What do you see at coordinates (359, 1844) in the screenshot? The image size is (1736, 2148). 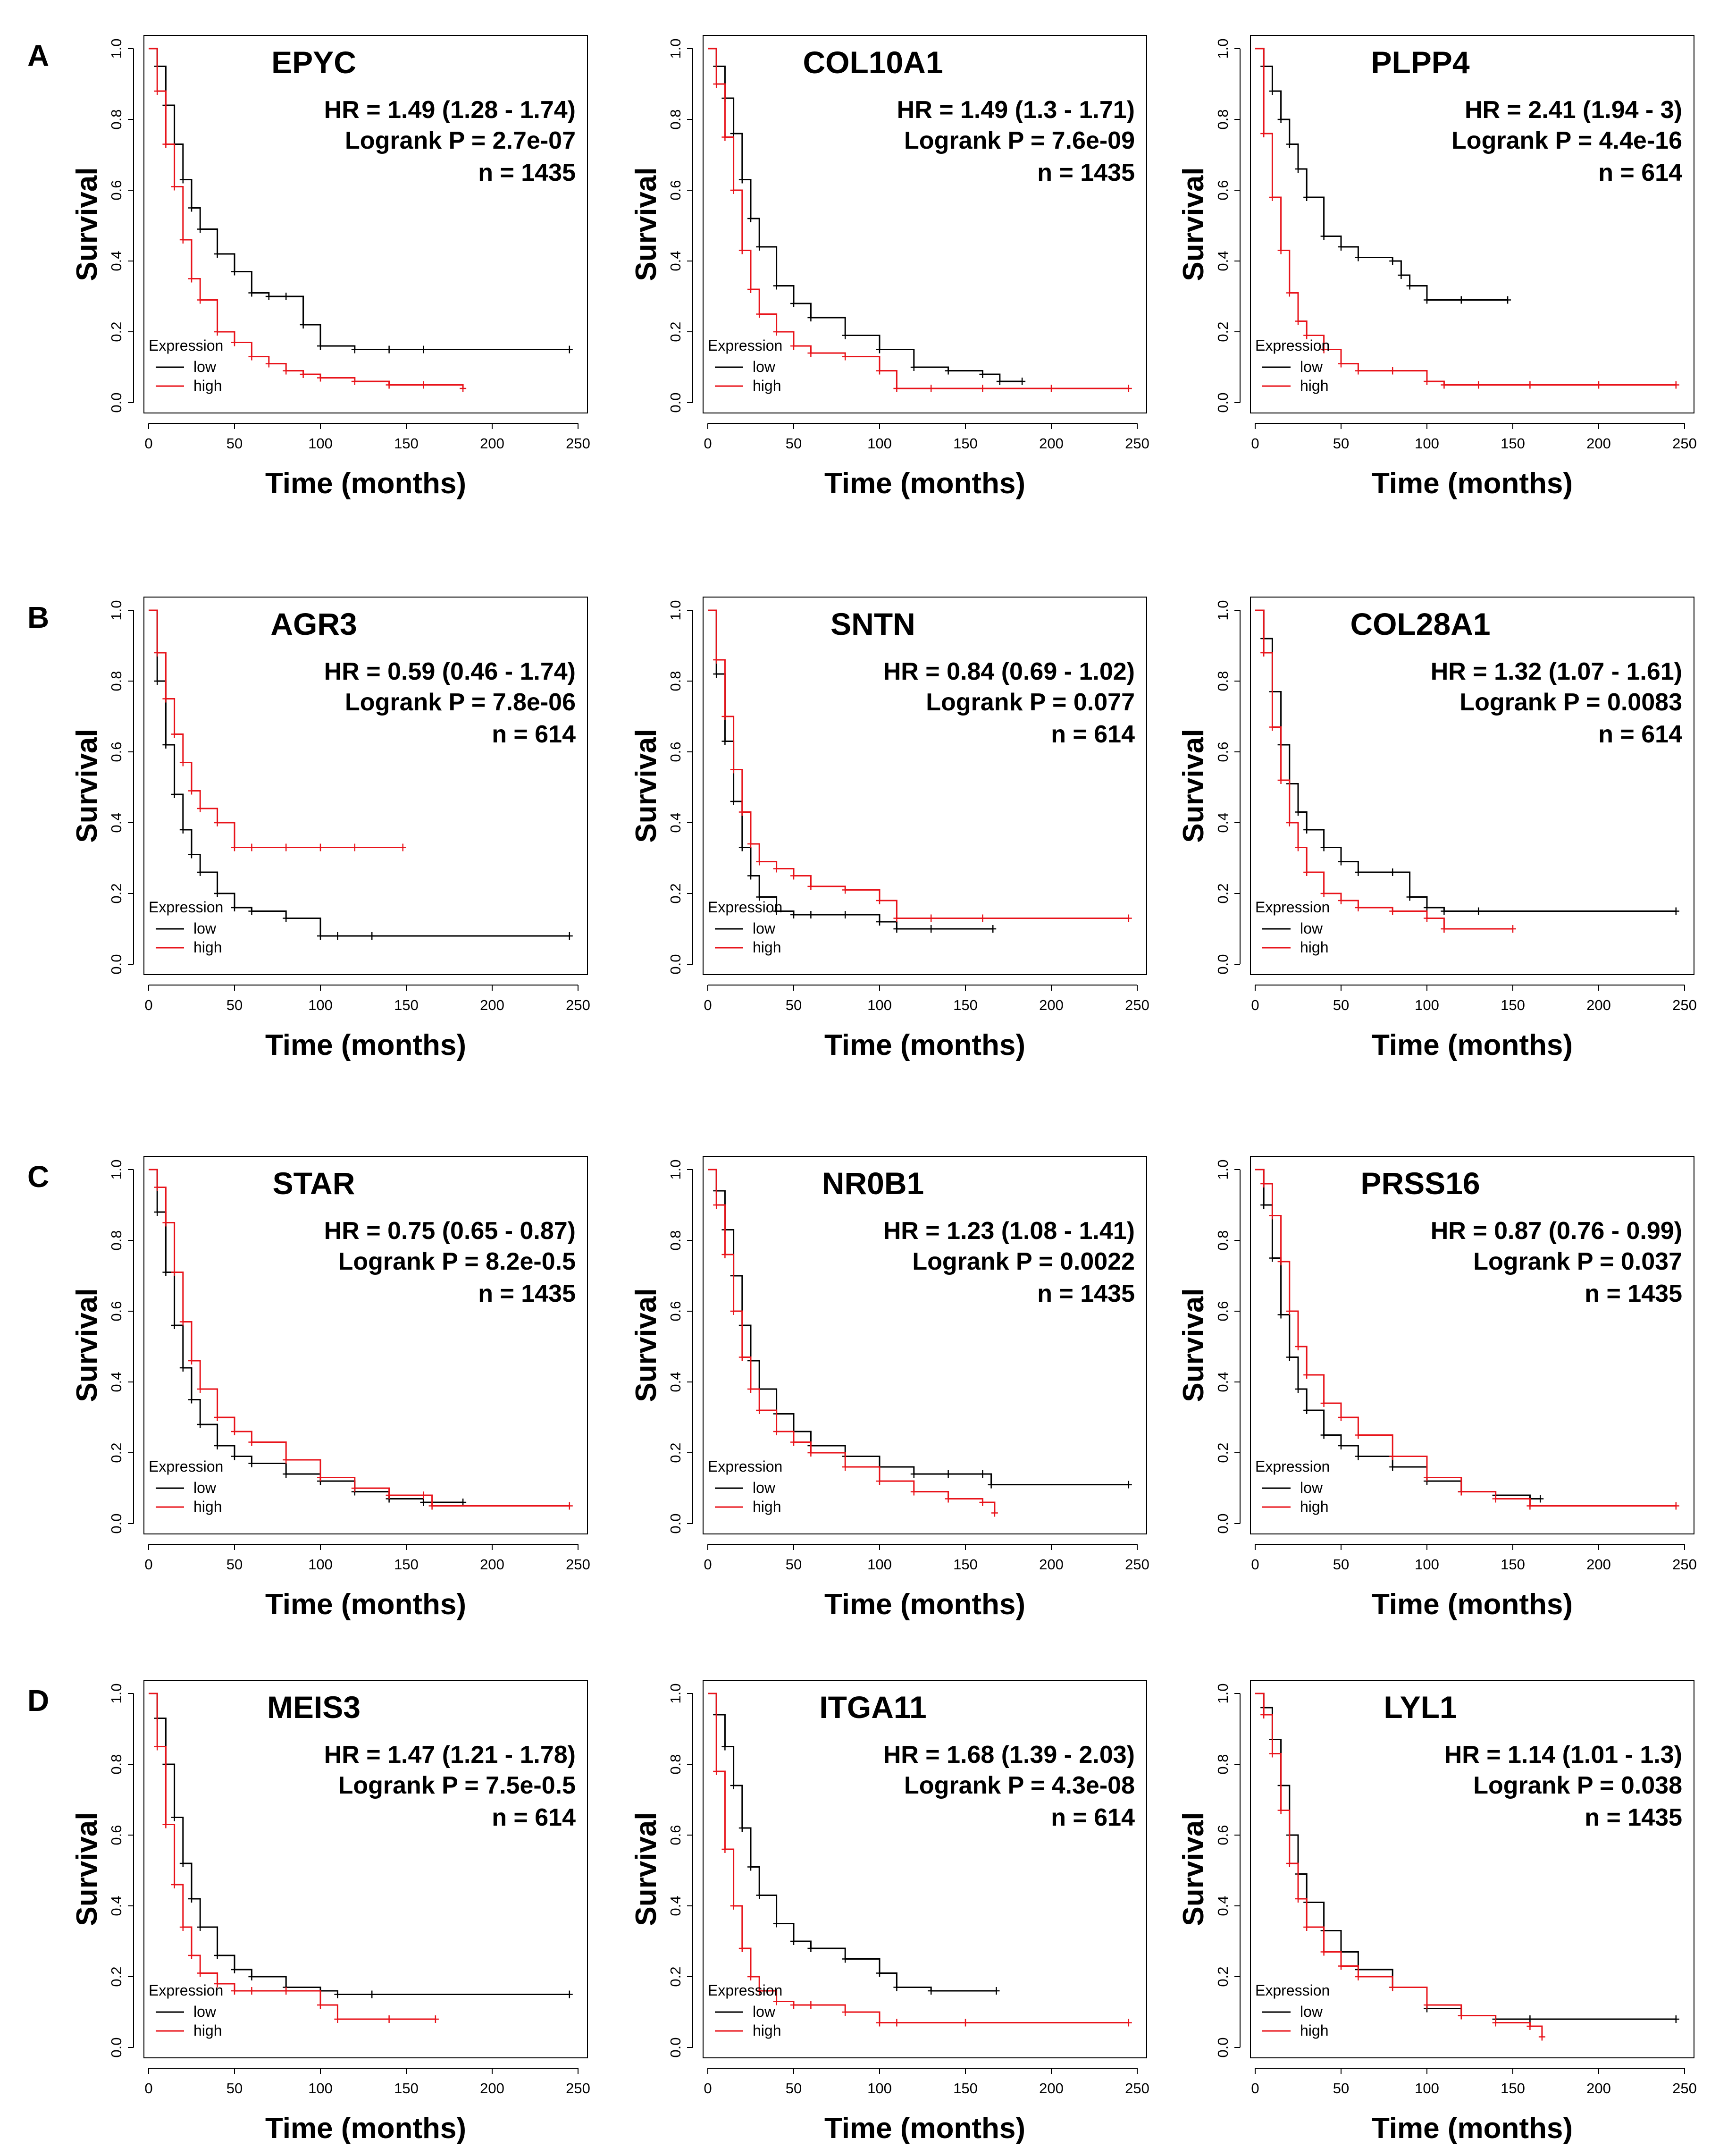 I see `survival-curve-low` at bounding box center [359, 1844].